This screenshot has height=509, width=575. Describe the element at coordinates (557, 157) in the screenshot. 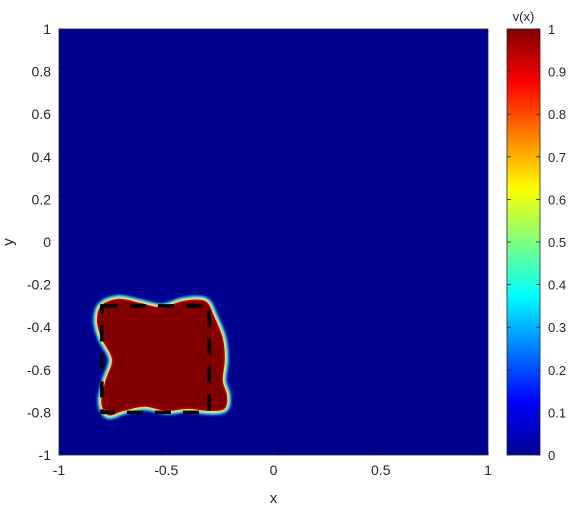

I see `colorbar-tick-label: 0.7` at that location.